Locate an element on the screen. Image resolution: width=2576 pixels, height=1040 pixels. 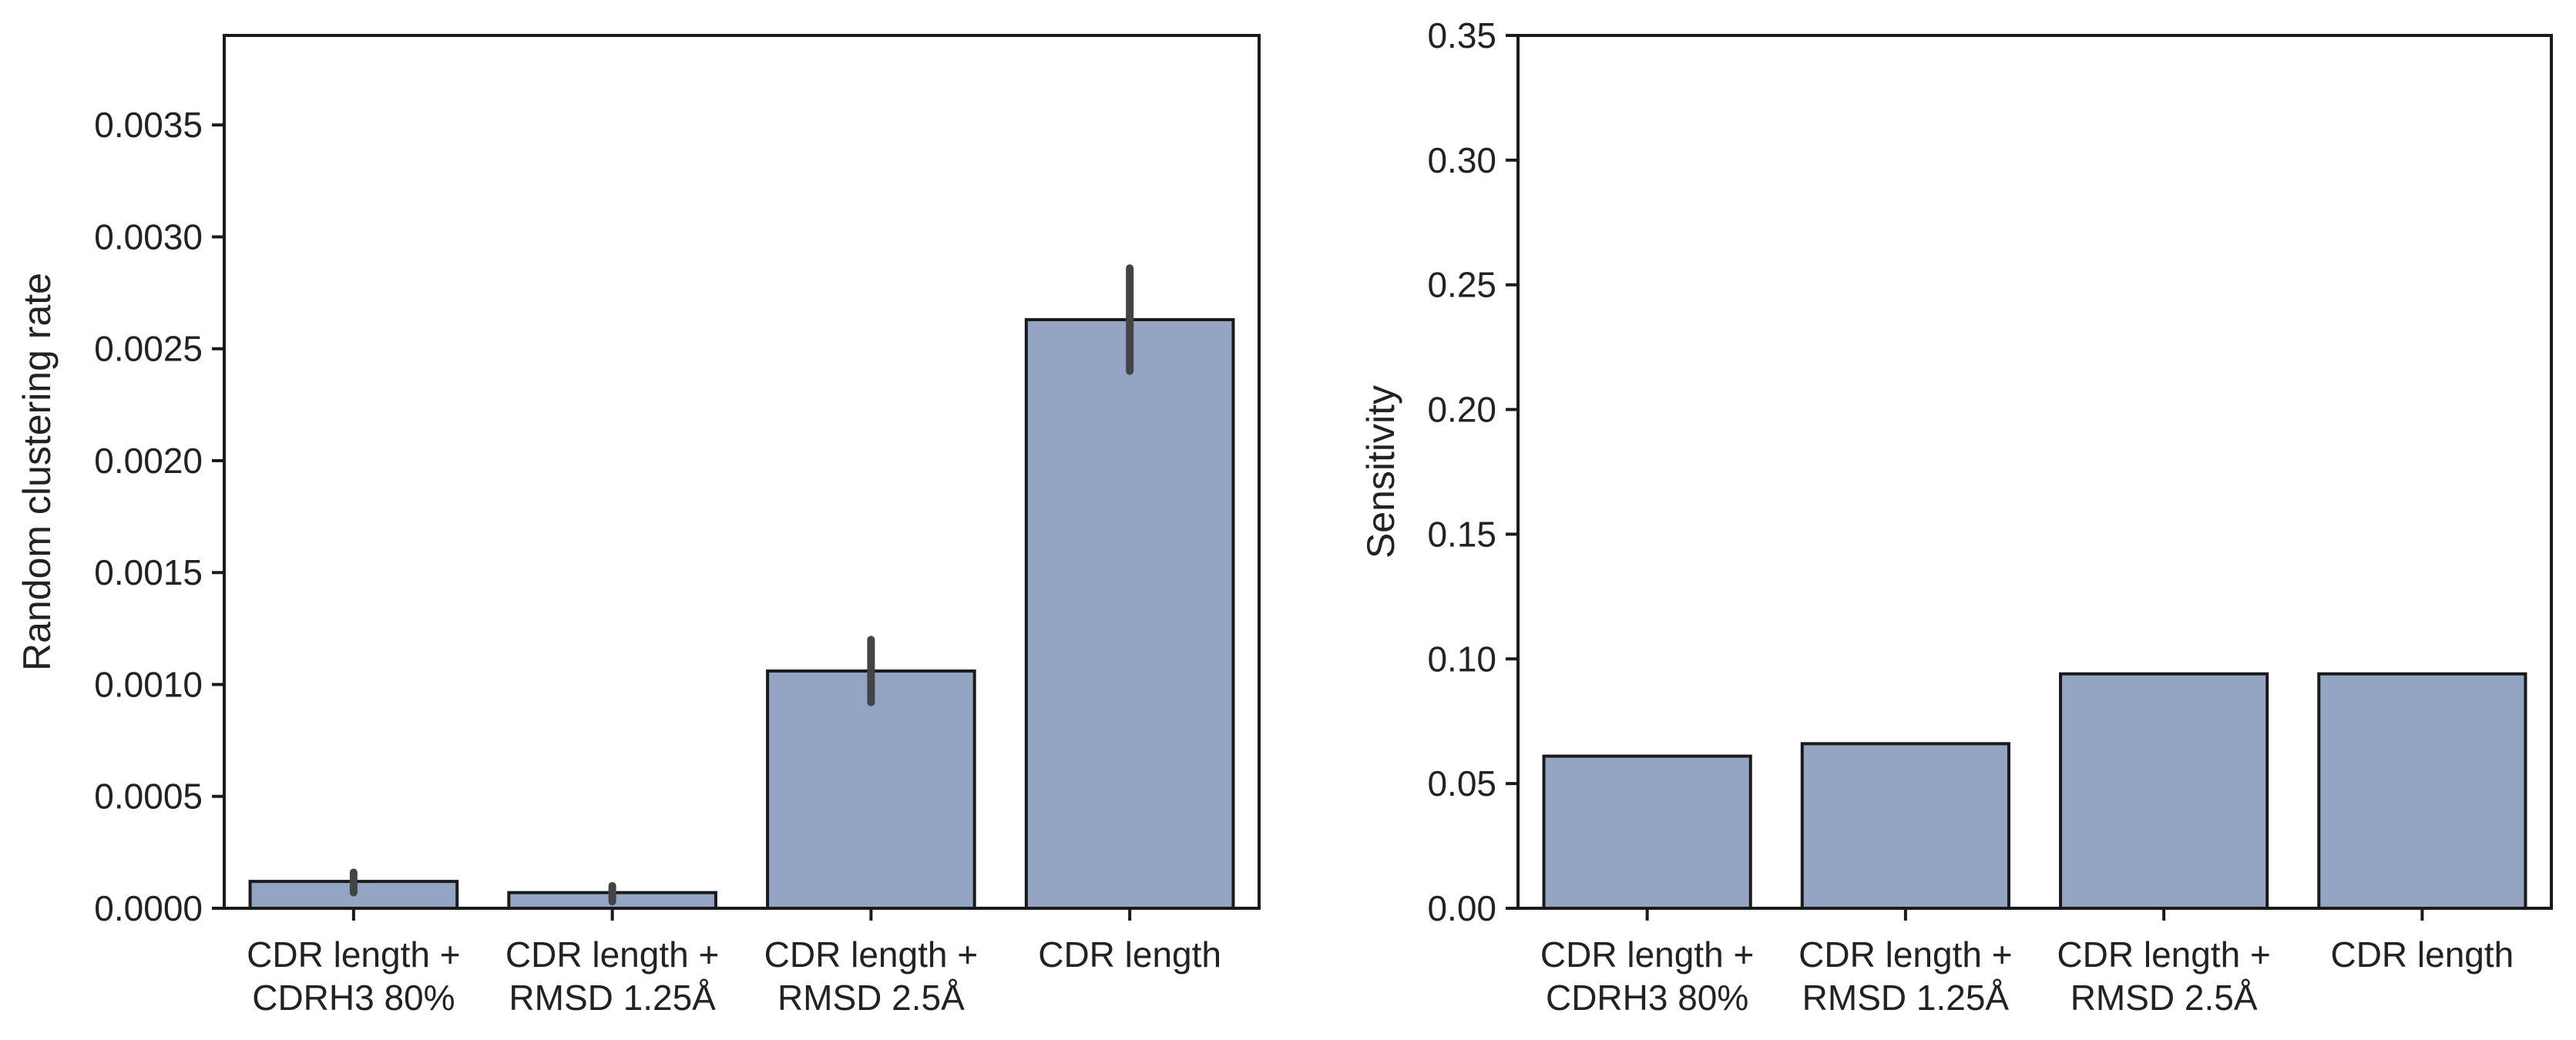
clustering-y-tick-label-3: 0.0015 is located at coordinates (148, 572).